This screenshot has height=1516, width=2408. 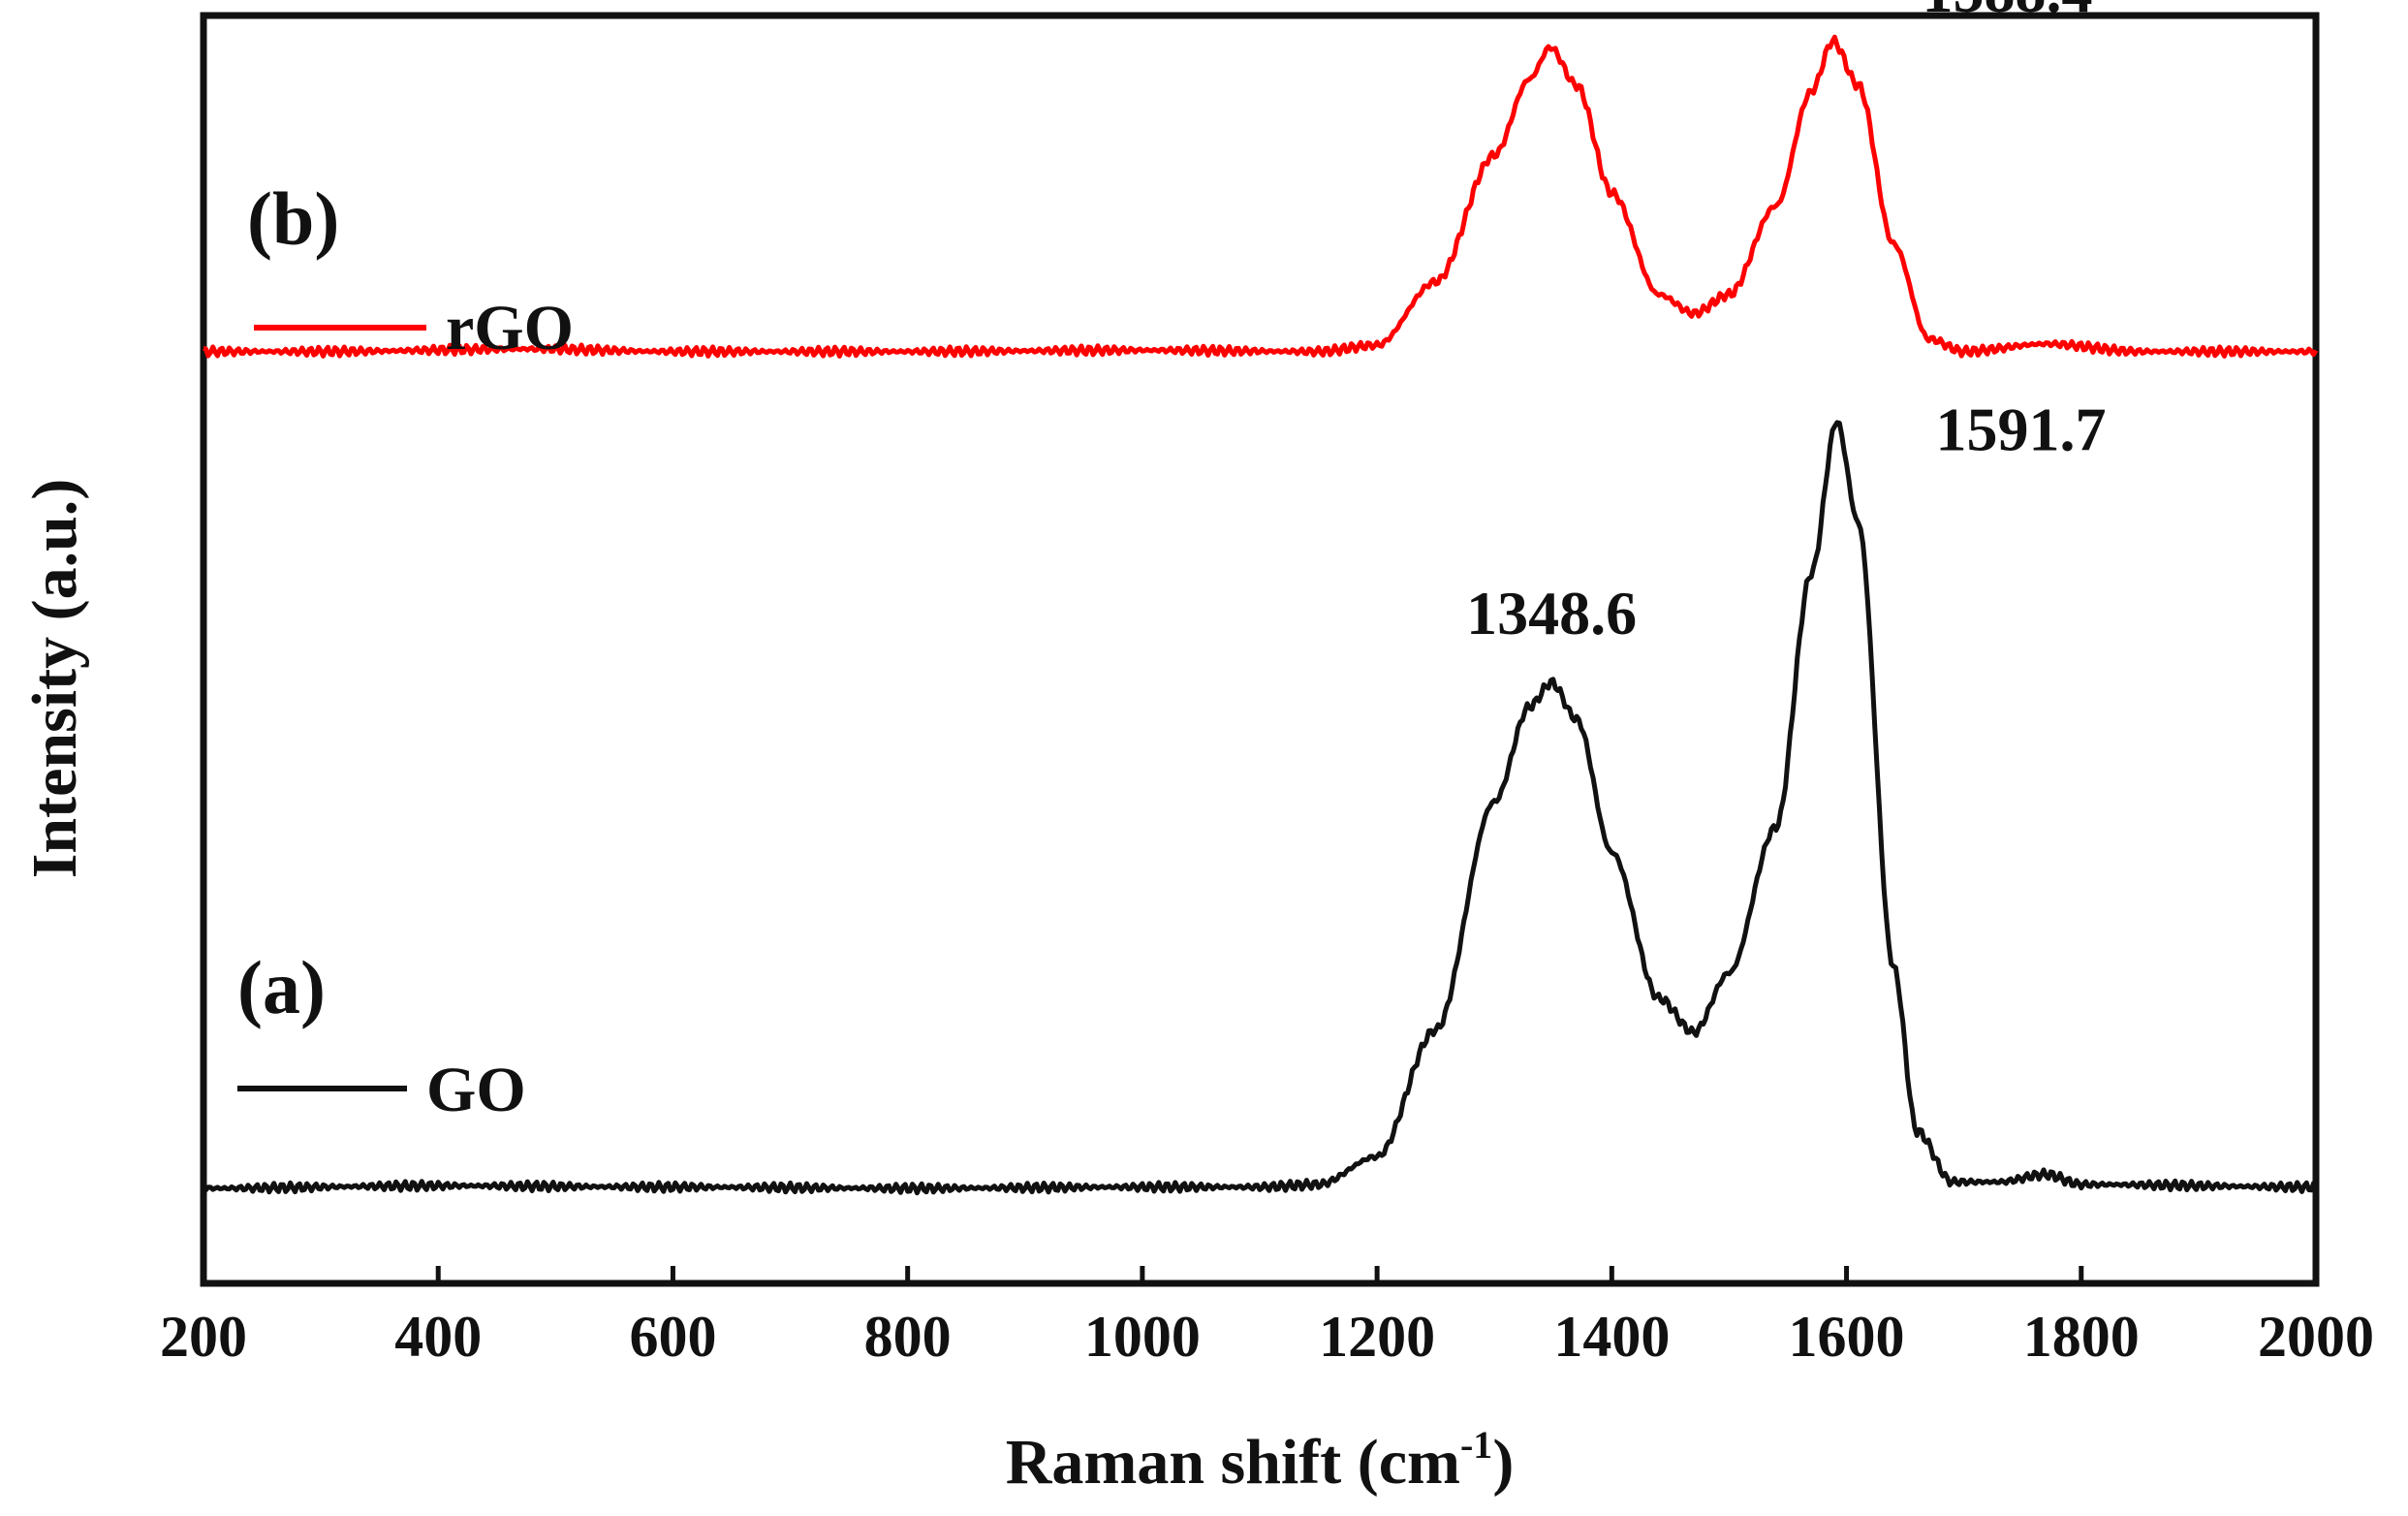 What do you see at coordinates (510, 328) in the screenshot?
I see `legend-label-rgo: rGO` at bounding box center [510, 328].